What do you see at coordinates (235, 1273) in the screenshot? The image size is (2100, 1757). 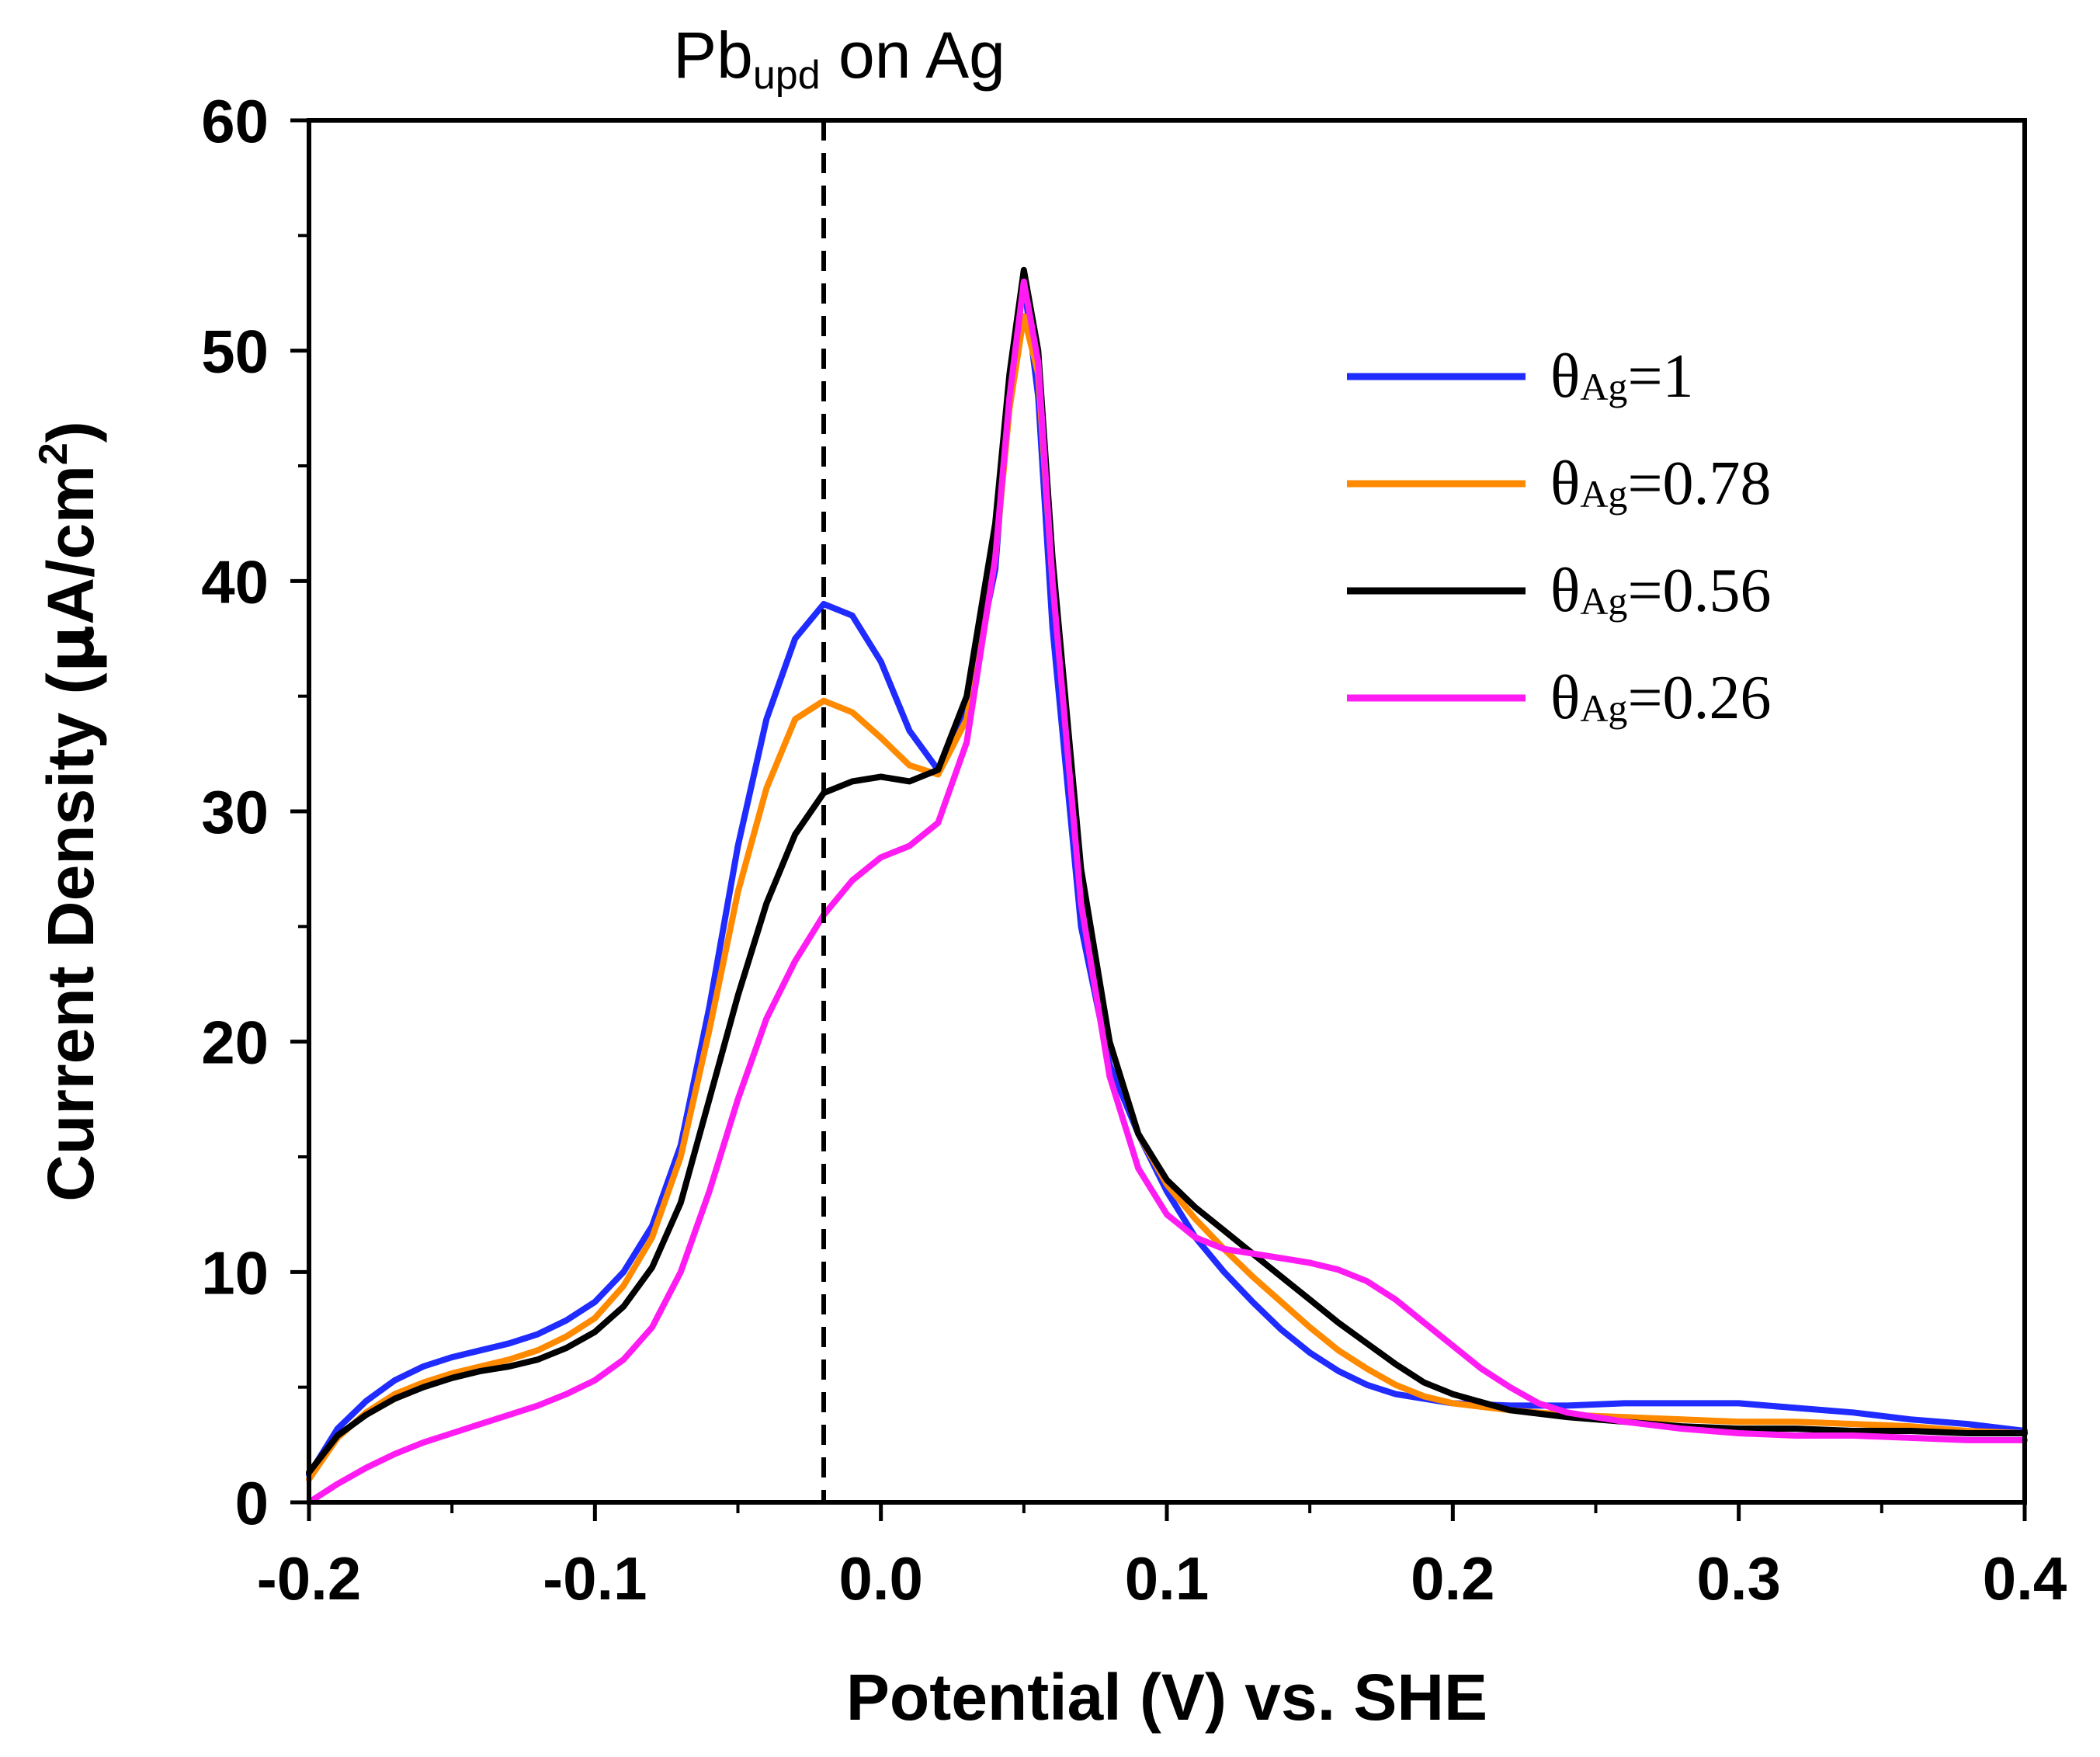 I see `y-tick-label: 10` at bounding box center [235, 1273].